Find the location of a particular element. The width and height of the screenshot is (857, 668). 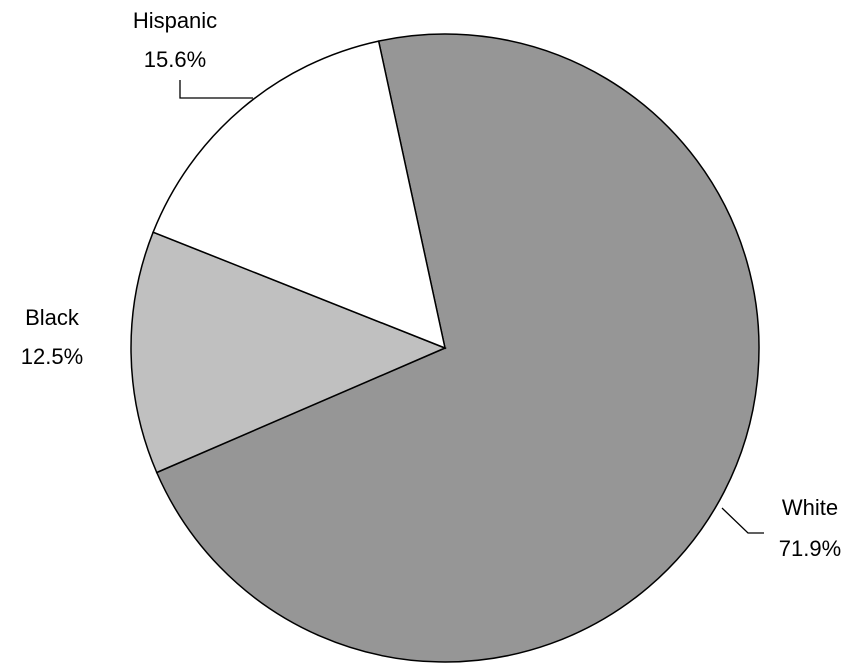

slice-value-black: 12.5% is located at coordinates (52, 356).